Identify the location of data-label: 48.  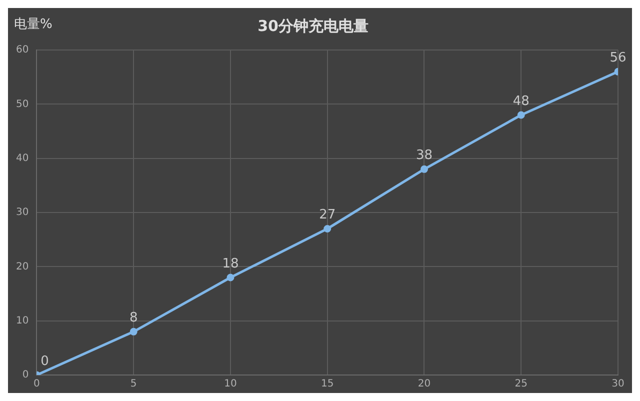
(521, 101).